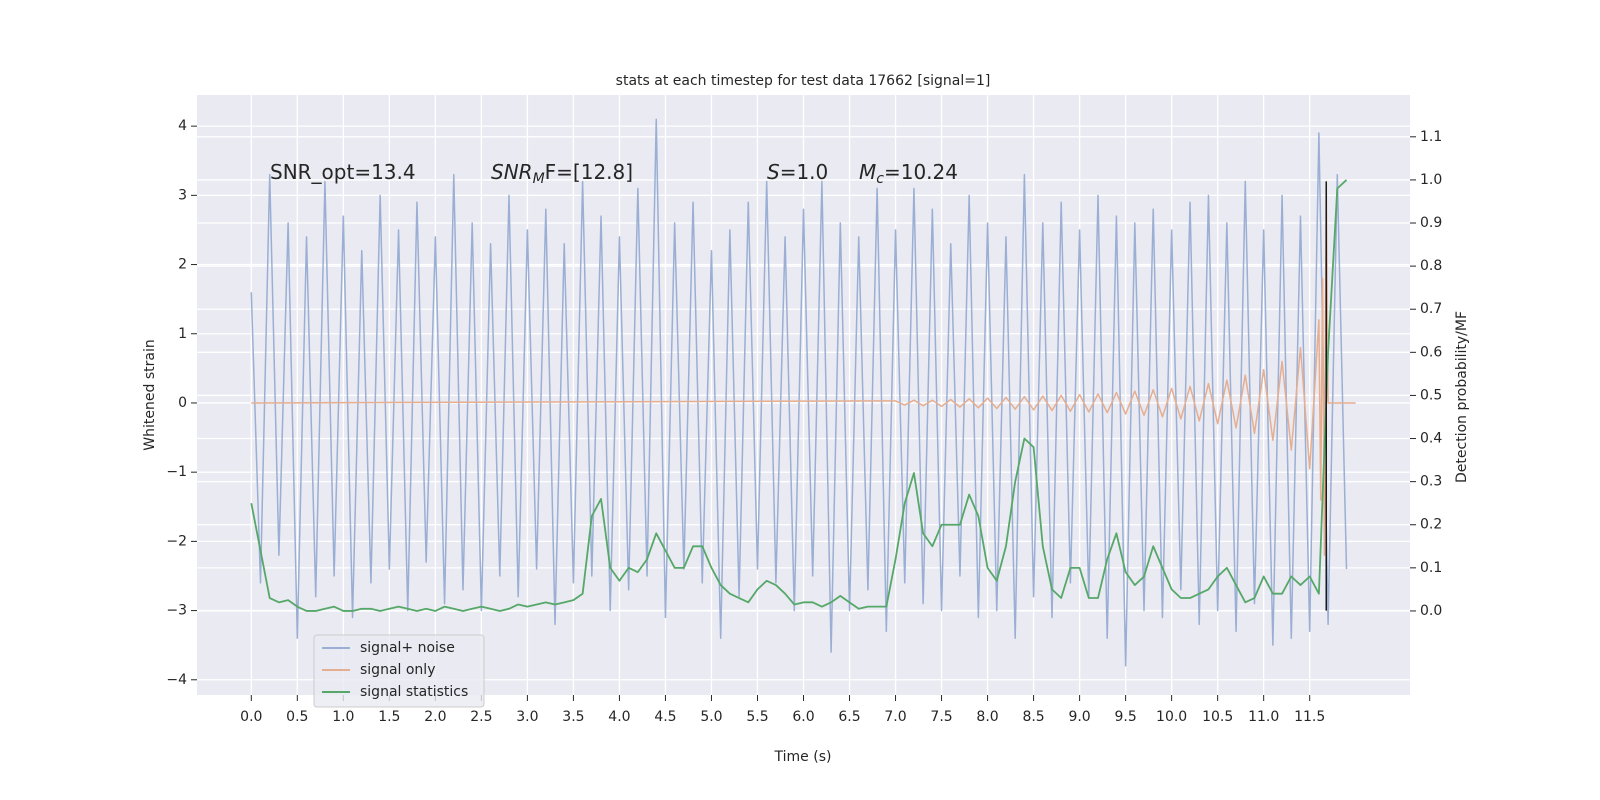 This screenshot has width=1600, height=800. I want to click on y-tick-label: 4, so click(182, 126).